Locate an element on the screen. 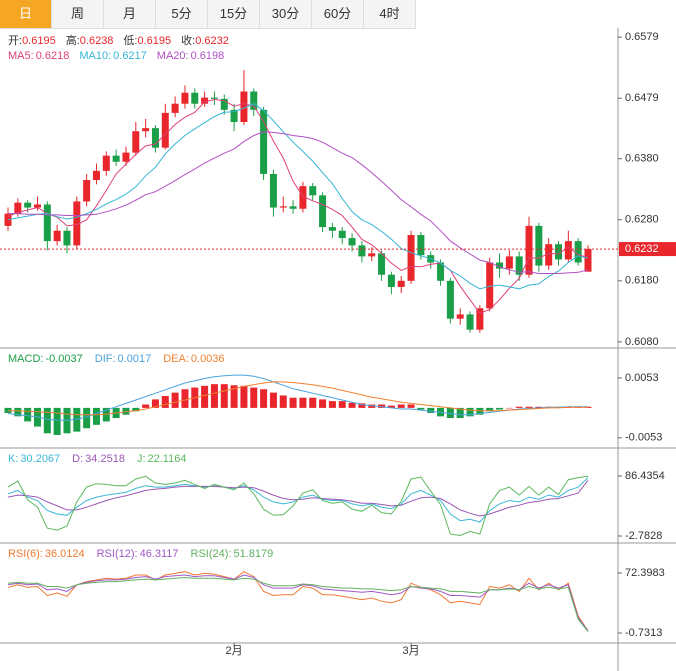  y-tick-label: 0.0053 is located at coordinates (642, 378).